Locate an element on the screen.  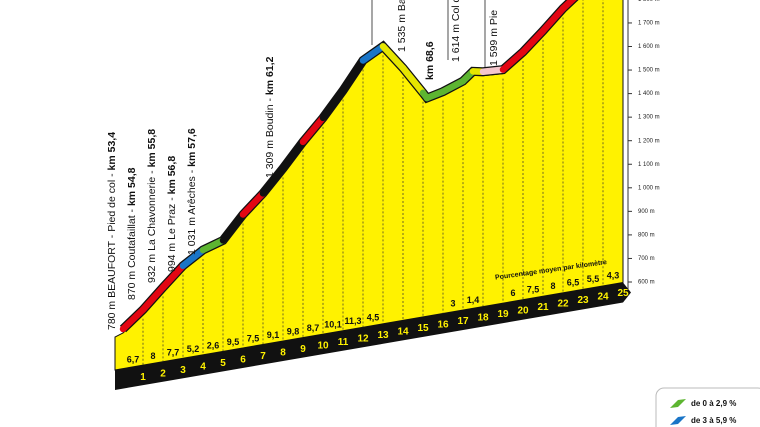
elevation-tick-label: 1 600 m is located at coordinates (649, 47).